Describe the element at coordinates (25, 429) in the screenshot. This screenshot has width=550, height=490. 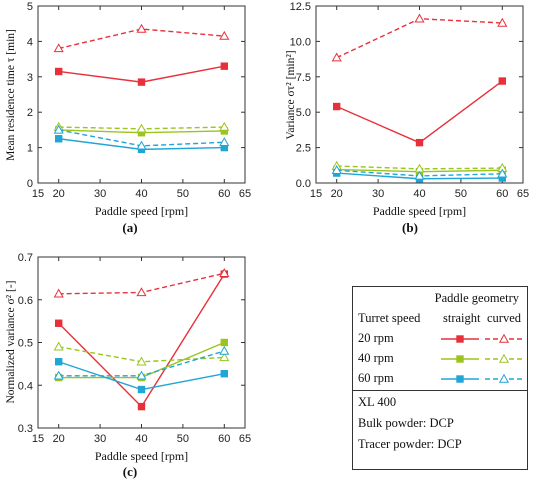
I see `y-tick-label: 0.3` at that location.